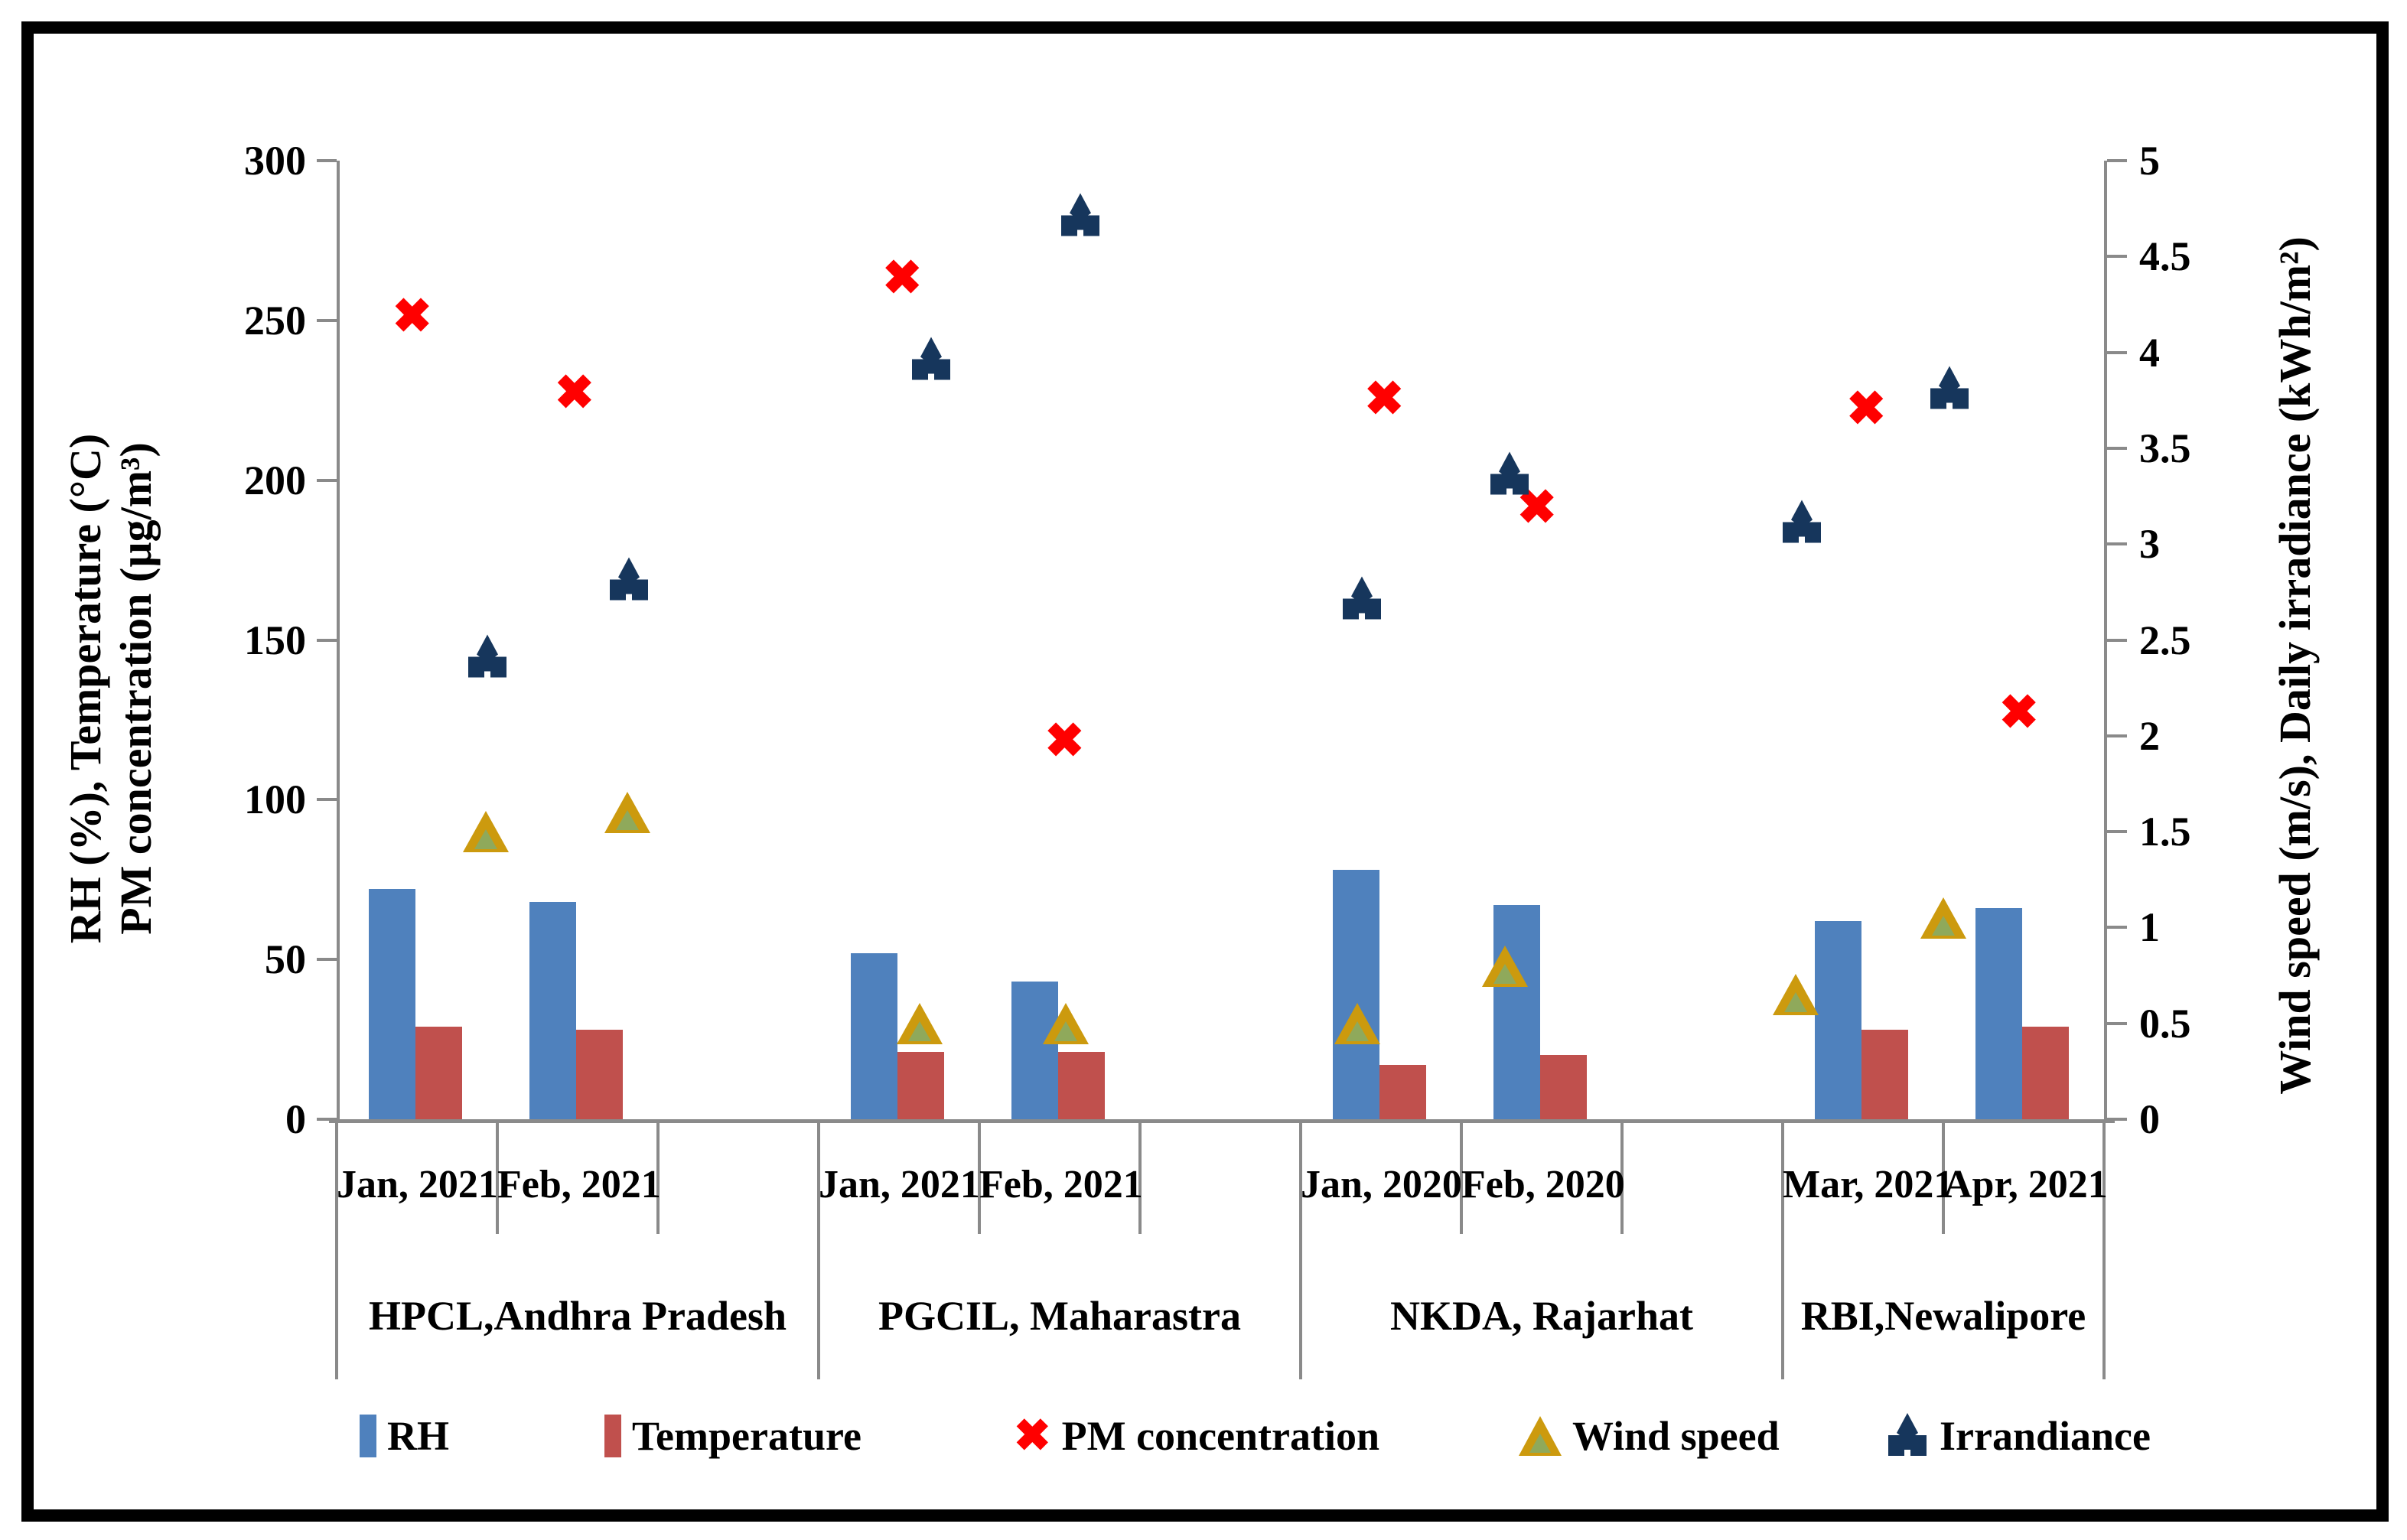 The image size is (2407, 1540). What do you see at coordinates (612, 1436) in the screenshot?
I see `temperature-legend-swatch` at bounding box center [612, 1436].